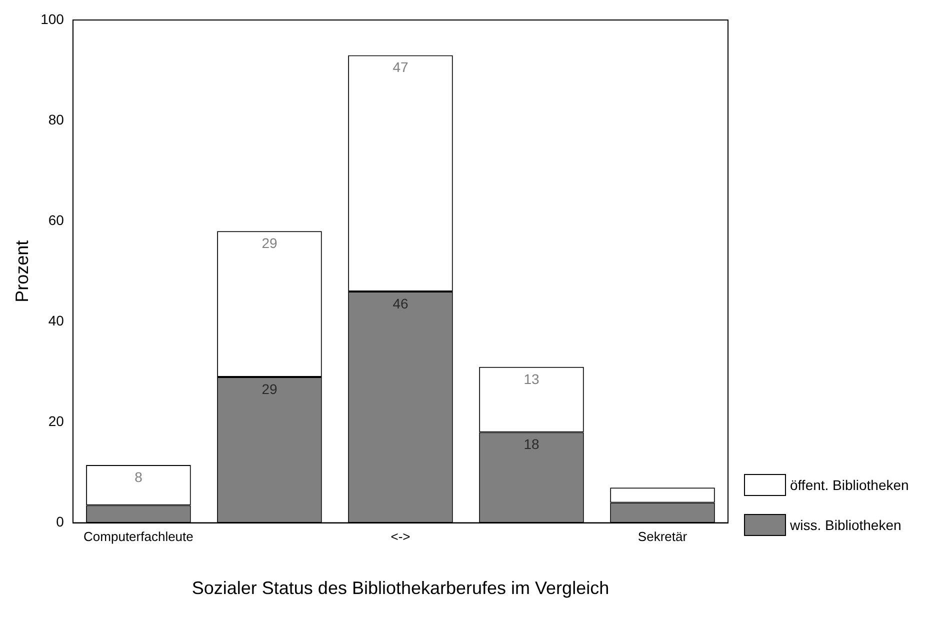 This screenshot has width=930, height=626. Describe the element at coordinates (56, 421) in the screenshot. I see `y-tick-label: 20` at that location.